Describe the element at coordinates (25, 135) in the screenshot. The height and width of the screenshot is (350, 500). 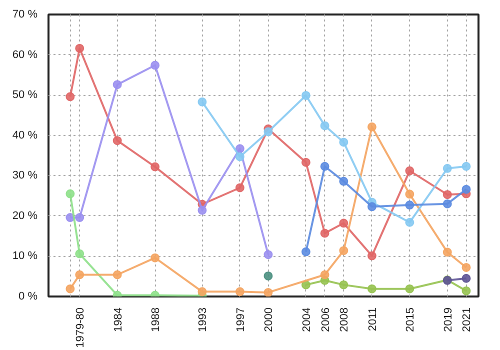
I see `y-tick-label: 40 %` at that location.